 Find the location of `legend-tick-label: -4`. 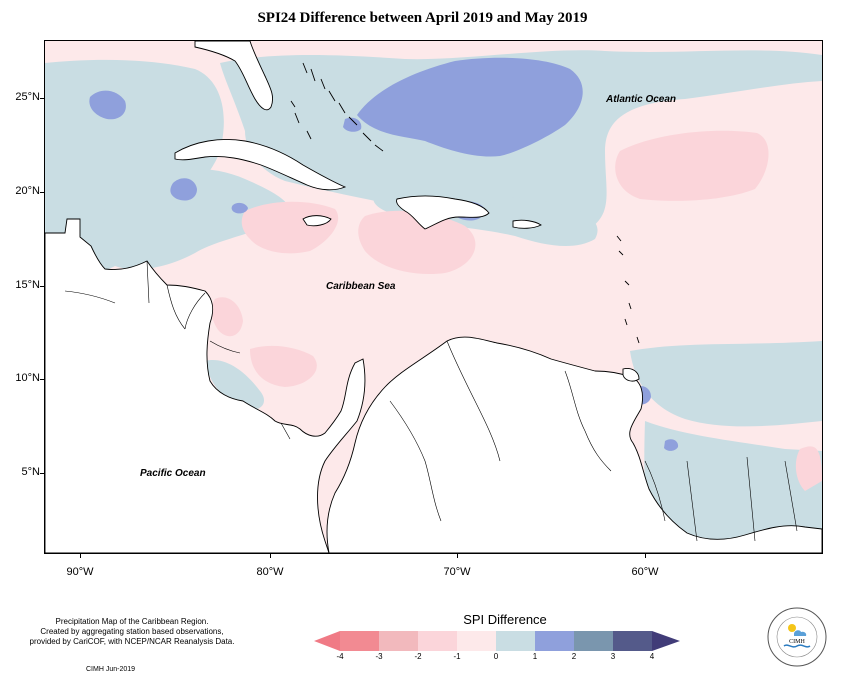

legend-tick-label: -4 is located at coordinates (340, 656).